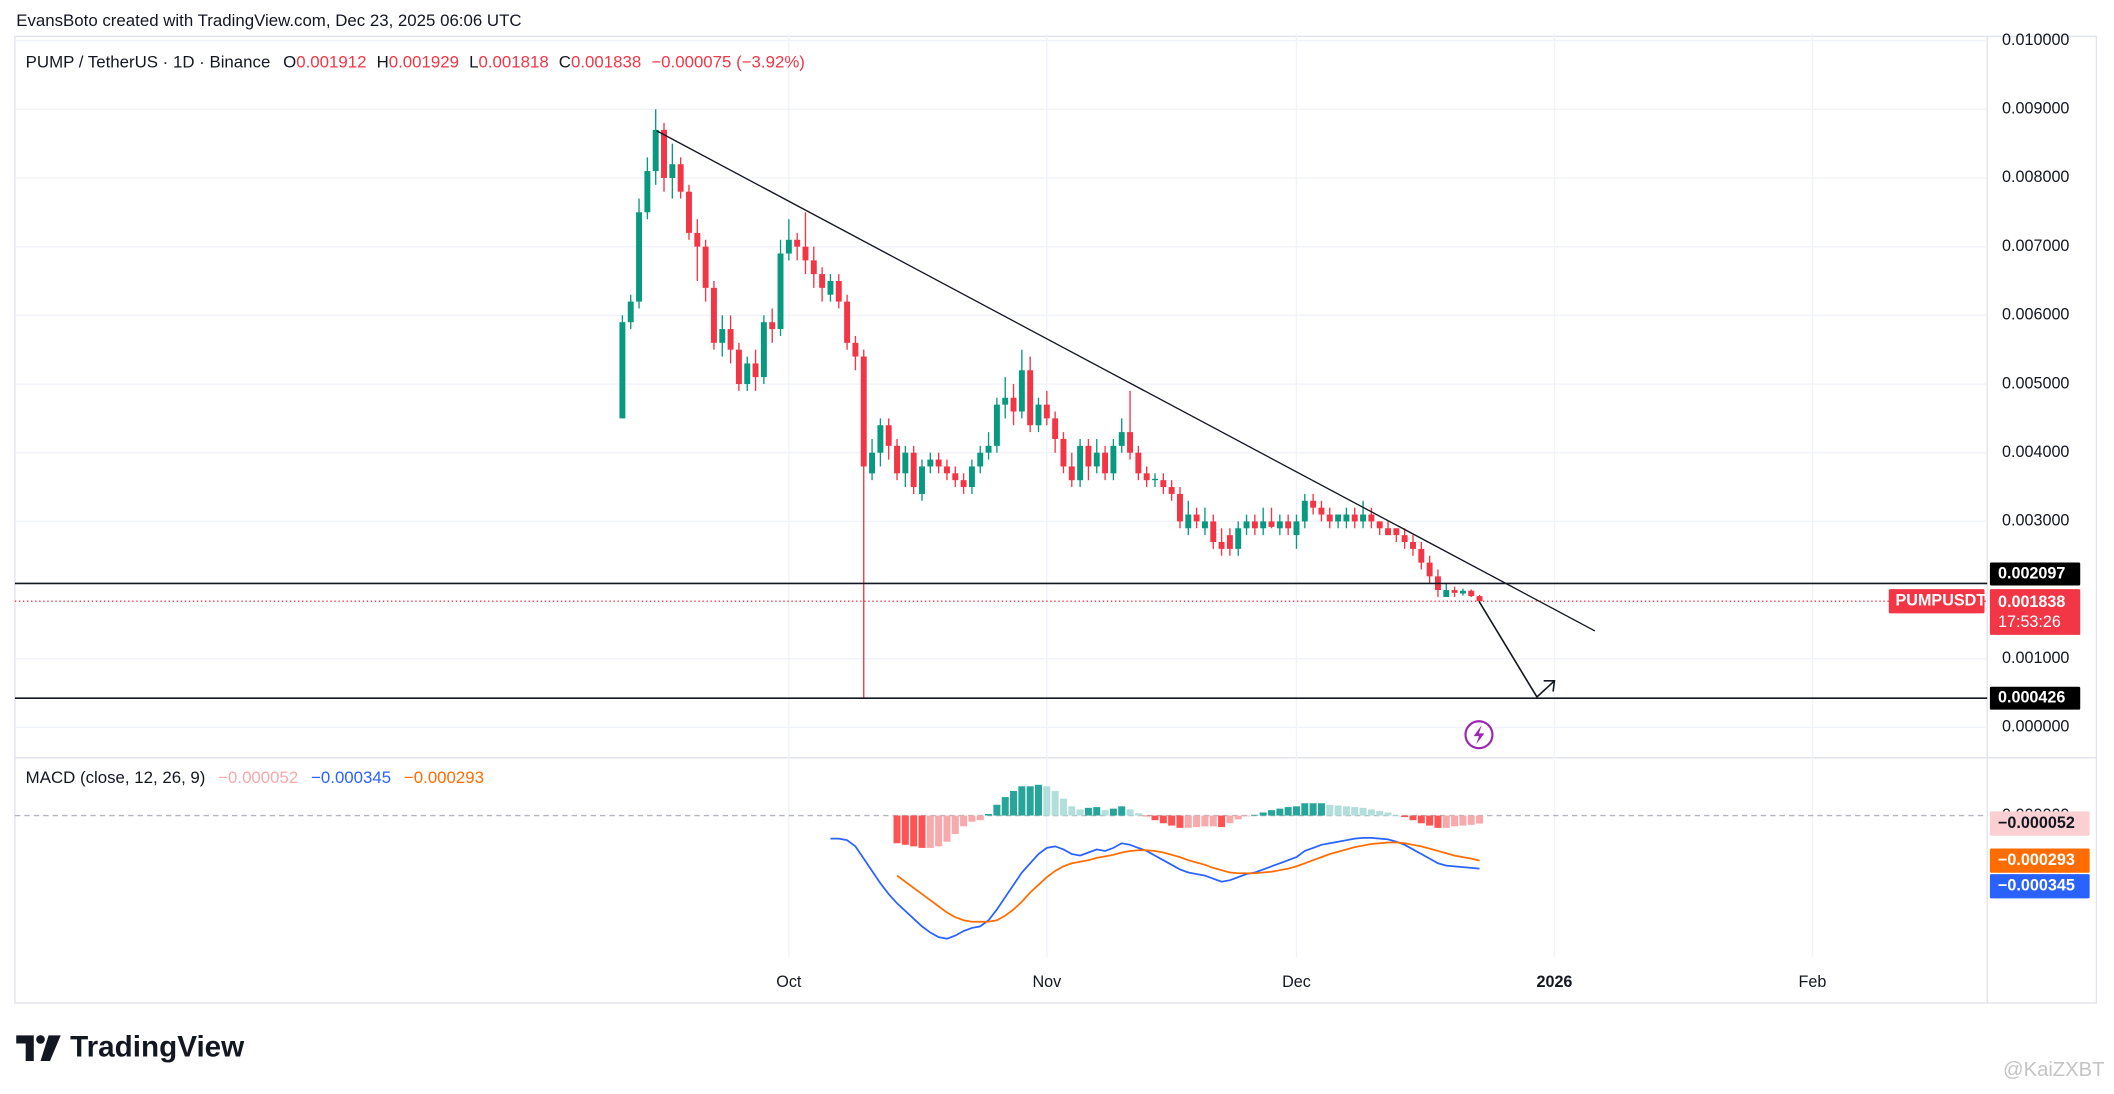 This screenshot has height=1094, width=2114. What do you see at coordinates (2035, 109) in the screenshot?
I see `y-tick-label: 0.009000` at bounding box center [2035, 109].